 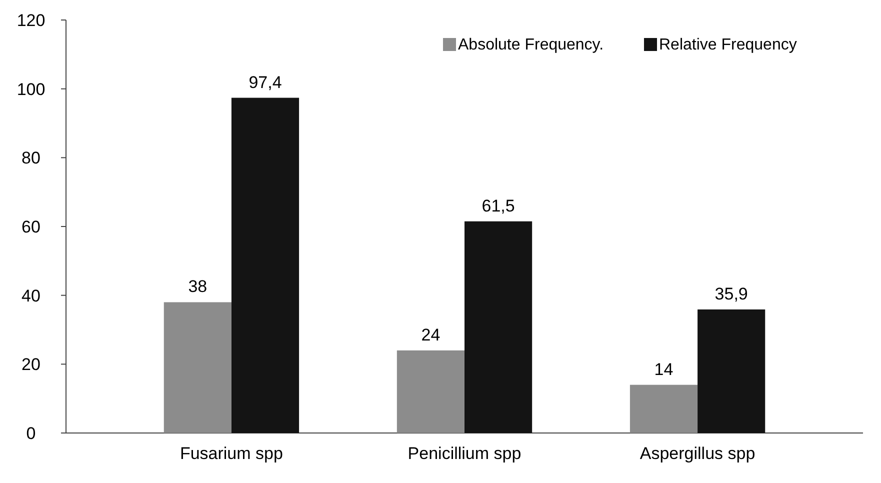 I want to click on data-label: 24, so click(x=430, y=334).